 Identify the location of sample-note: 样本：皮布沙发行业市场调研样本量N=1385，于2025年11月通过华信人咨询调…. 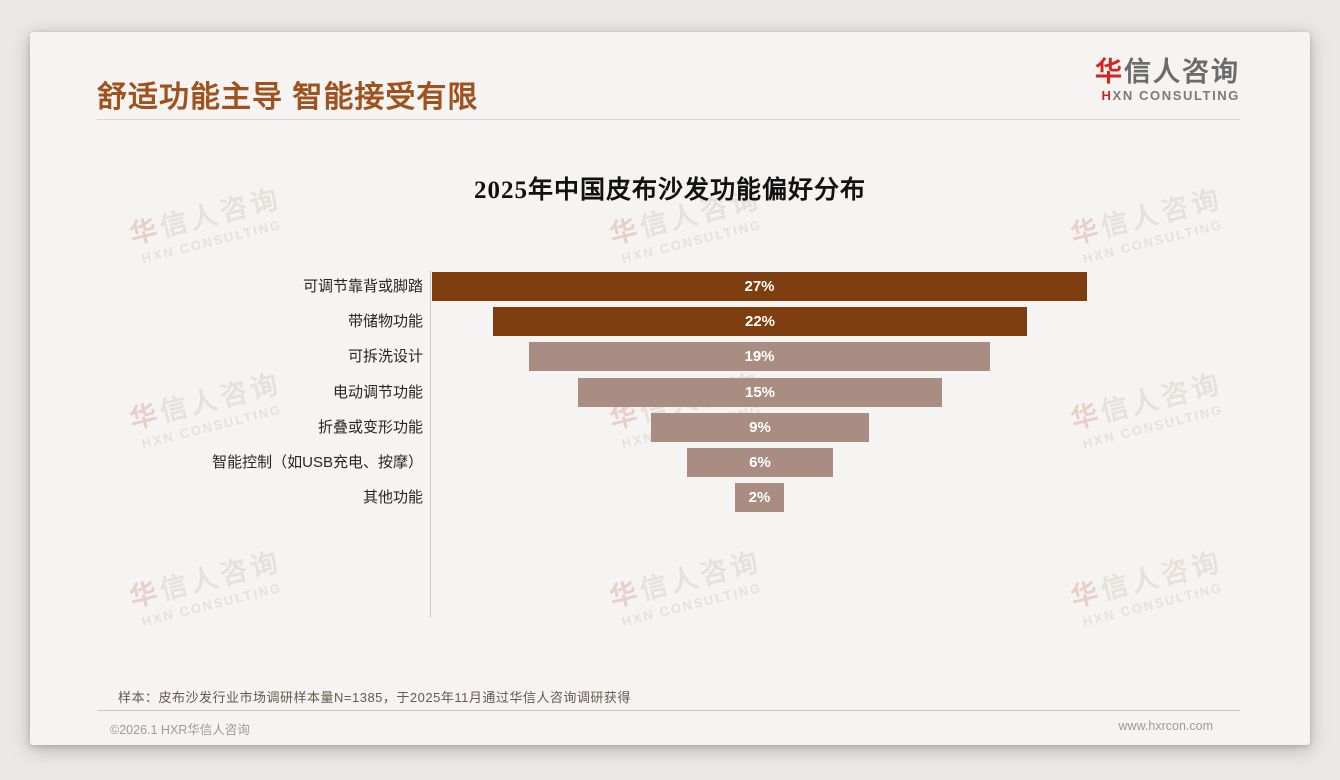
(374, 697).